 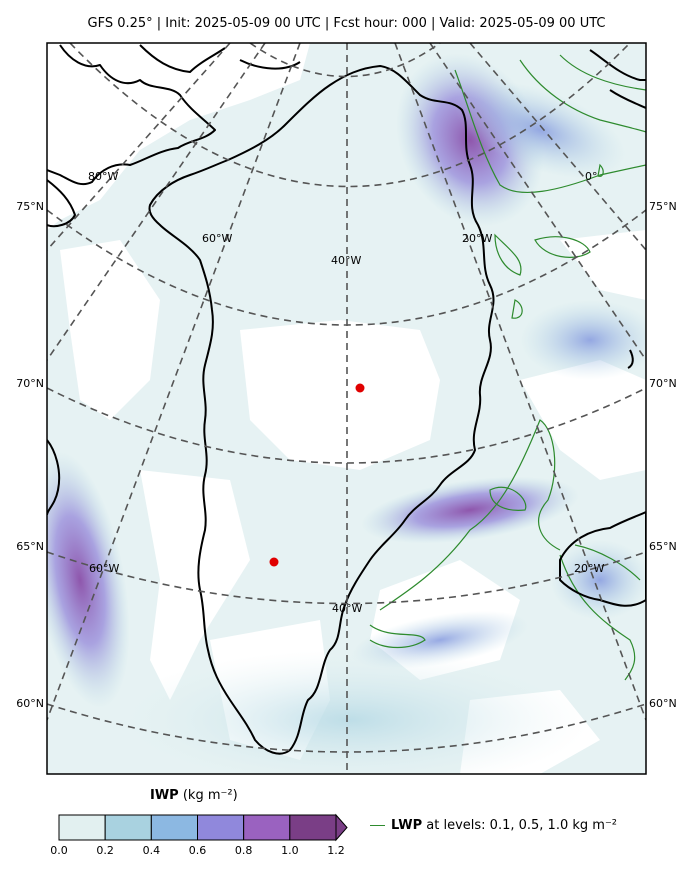 What do you see at coordinates (345, 60) in the screenshot?
I see `parallel-85N` at bounding box center [345, 60].